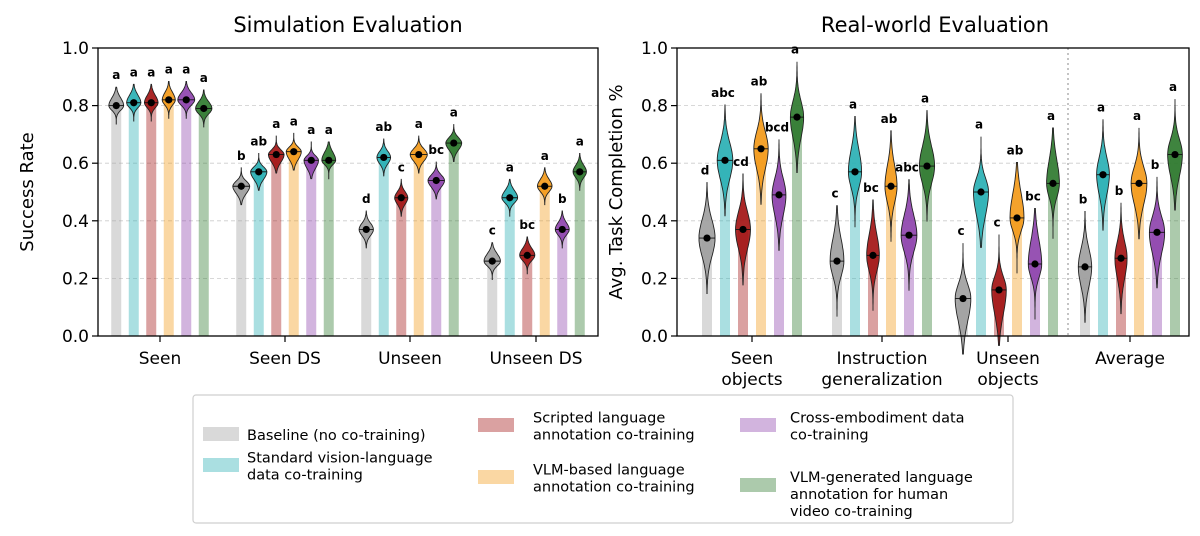  Describe the element at coordinates (586, 479) in the screenshot. I see `legend-item-vlm-based: VLM-based language annotation co-training` at that location.